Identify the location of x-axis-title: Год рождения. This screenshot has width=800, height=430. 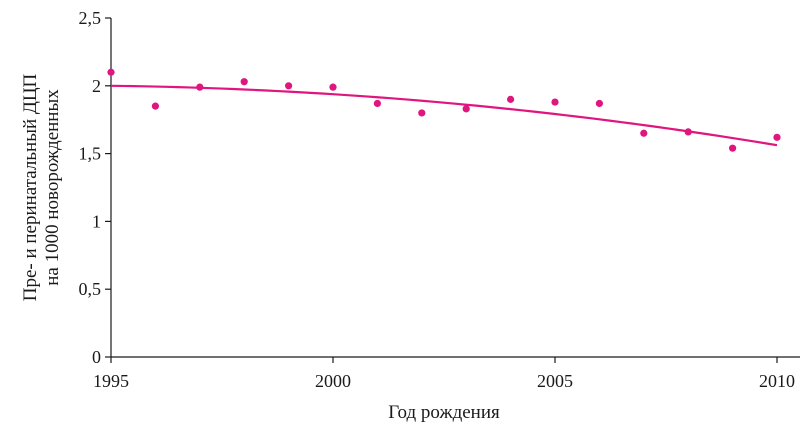
(444, 412).